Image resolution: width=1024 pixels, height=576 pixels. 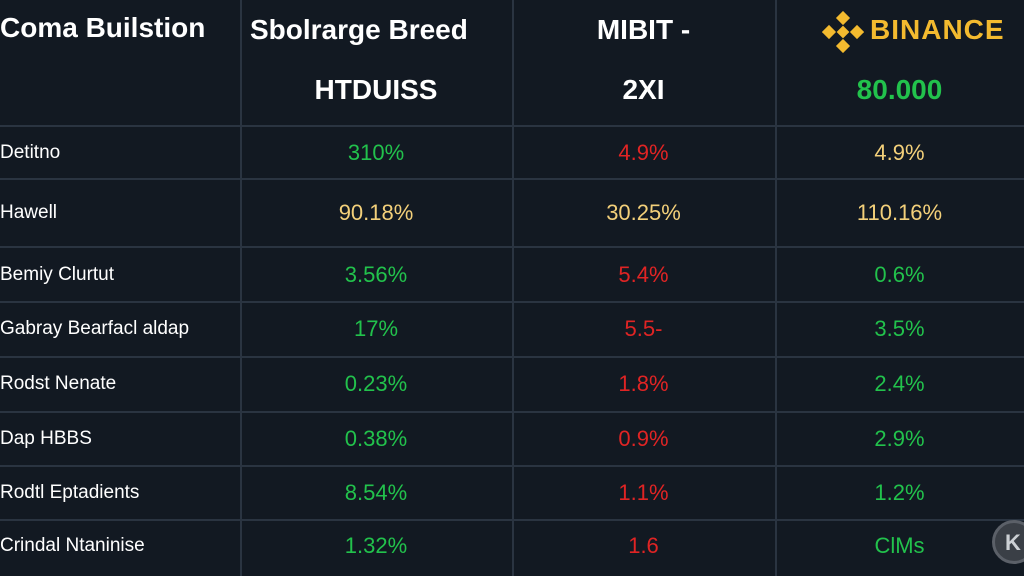 What do you see at coordinates (899, 212) in the screenshot?
I see `table-cell-value: 110.16%` at bounding box center [899, 212].